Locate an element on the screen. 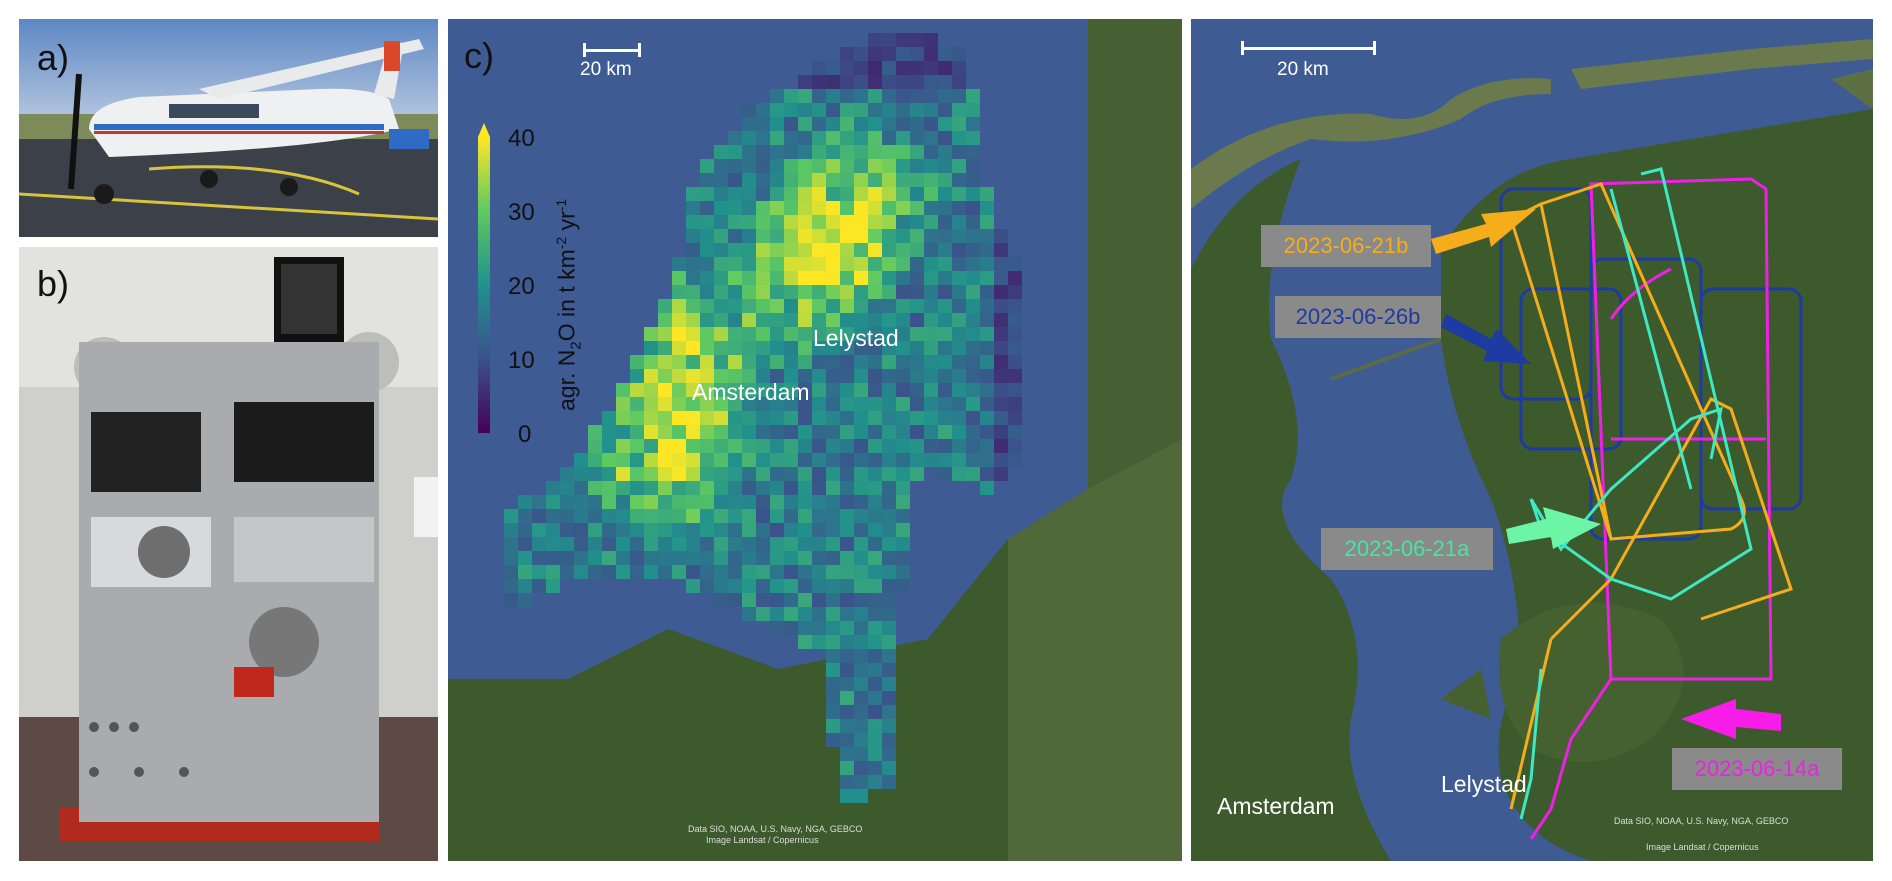  panel-b-label: b) is located at coordinates (53, 283).